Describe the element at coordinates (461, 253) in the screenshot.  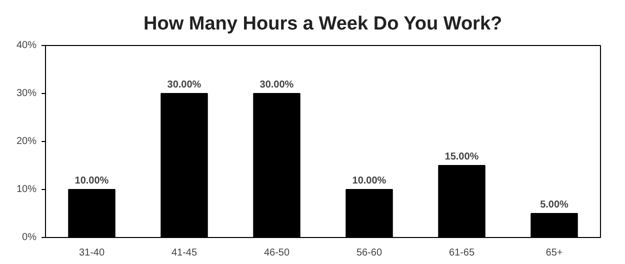
I see `x-tick-label: 61-65` at that location.